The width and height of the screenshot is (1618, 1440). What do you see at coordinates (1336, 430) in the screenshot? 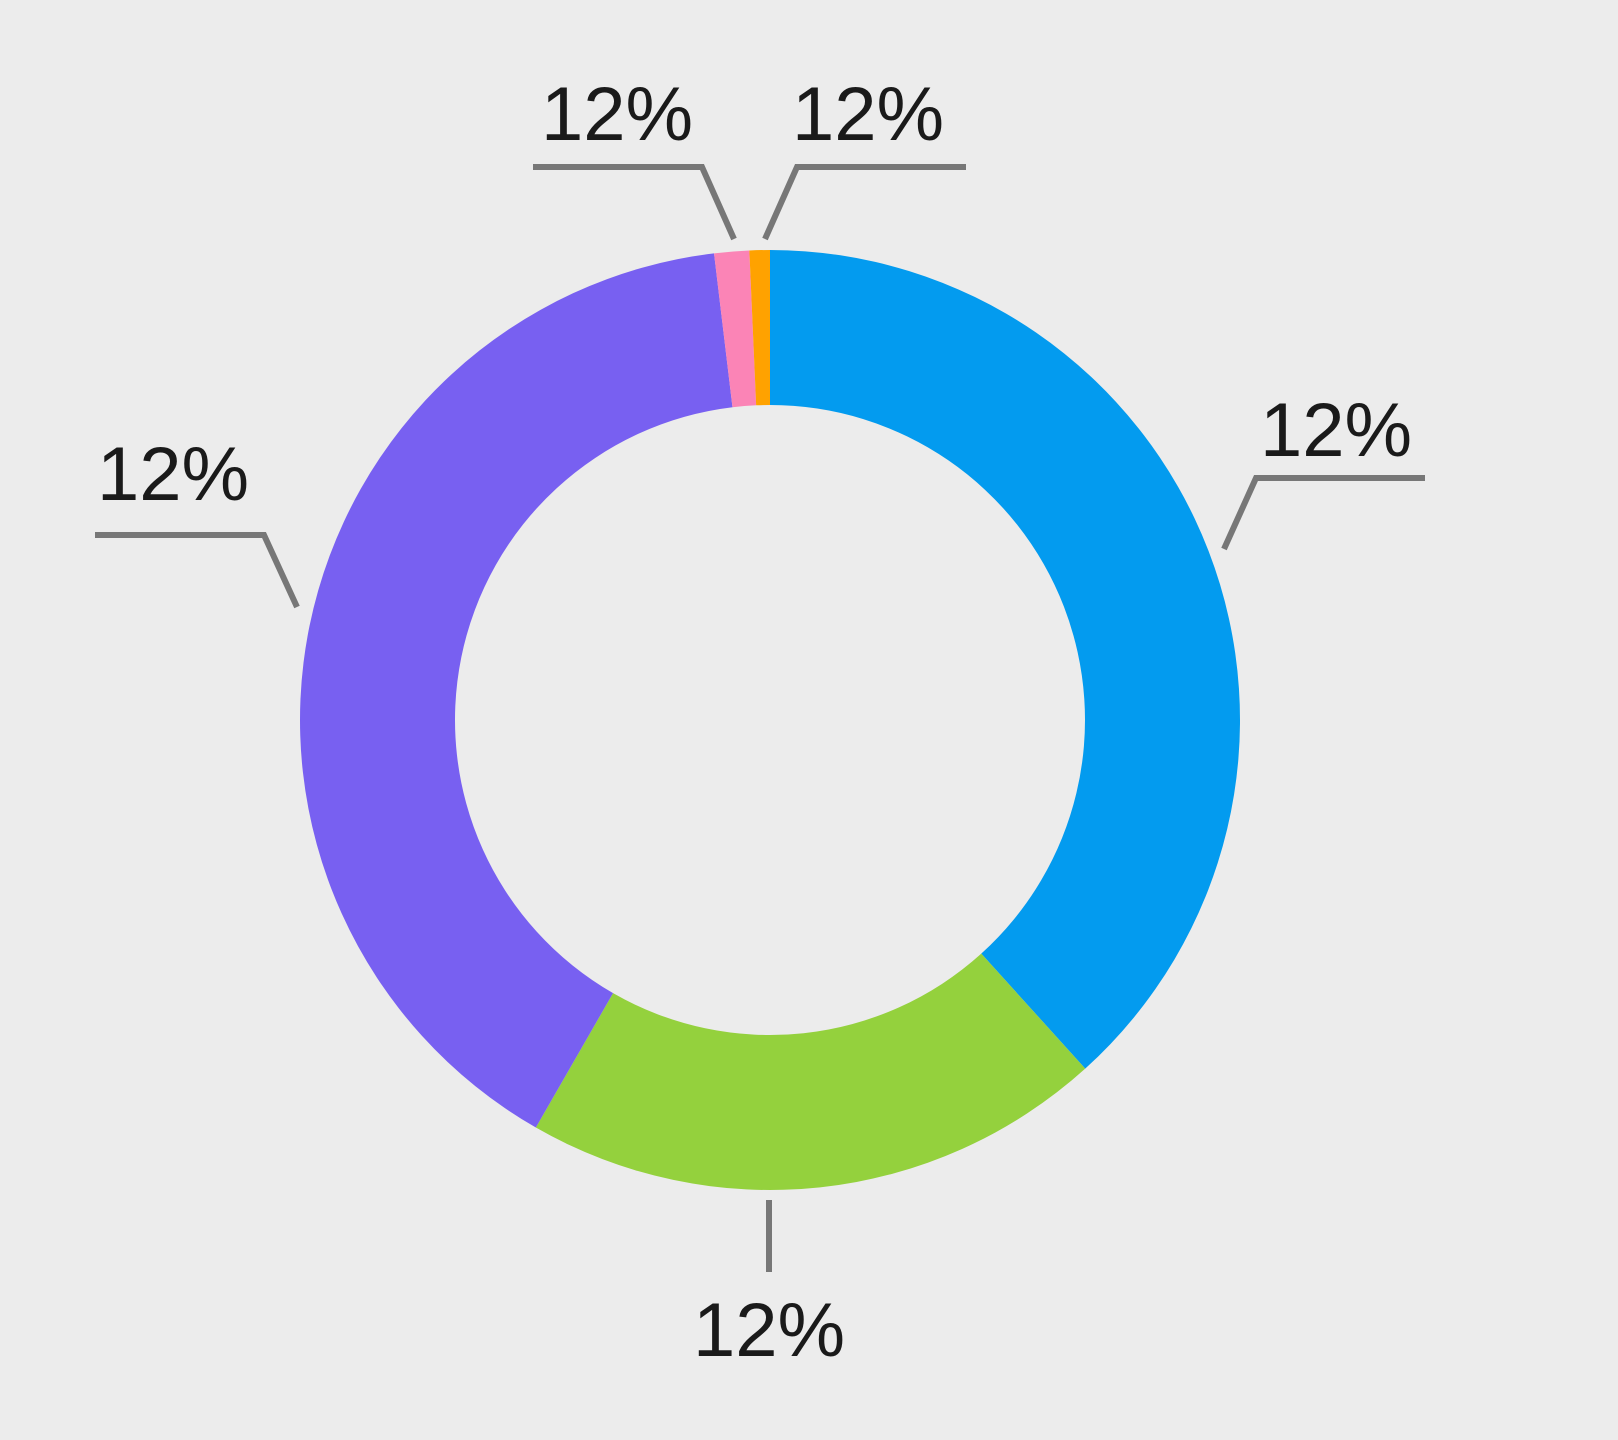
I see `data-label-1: 12%` at bounding box center [1336, 430].